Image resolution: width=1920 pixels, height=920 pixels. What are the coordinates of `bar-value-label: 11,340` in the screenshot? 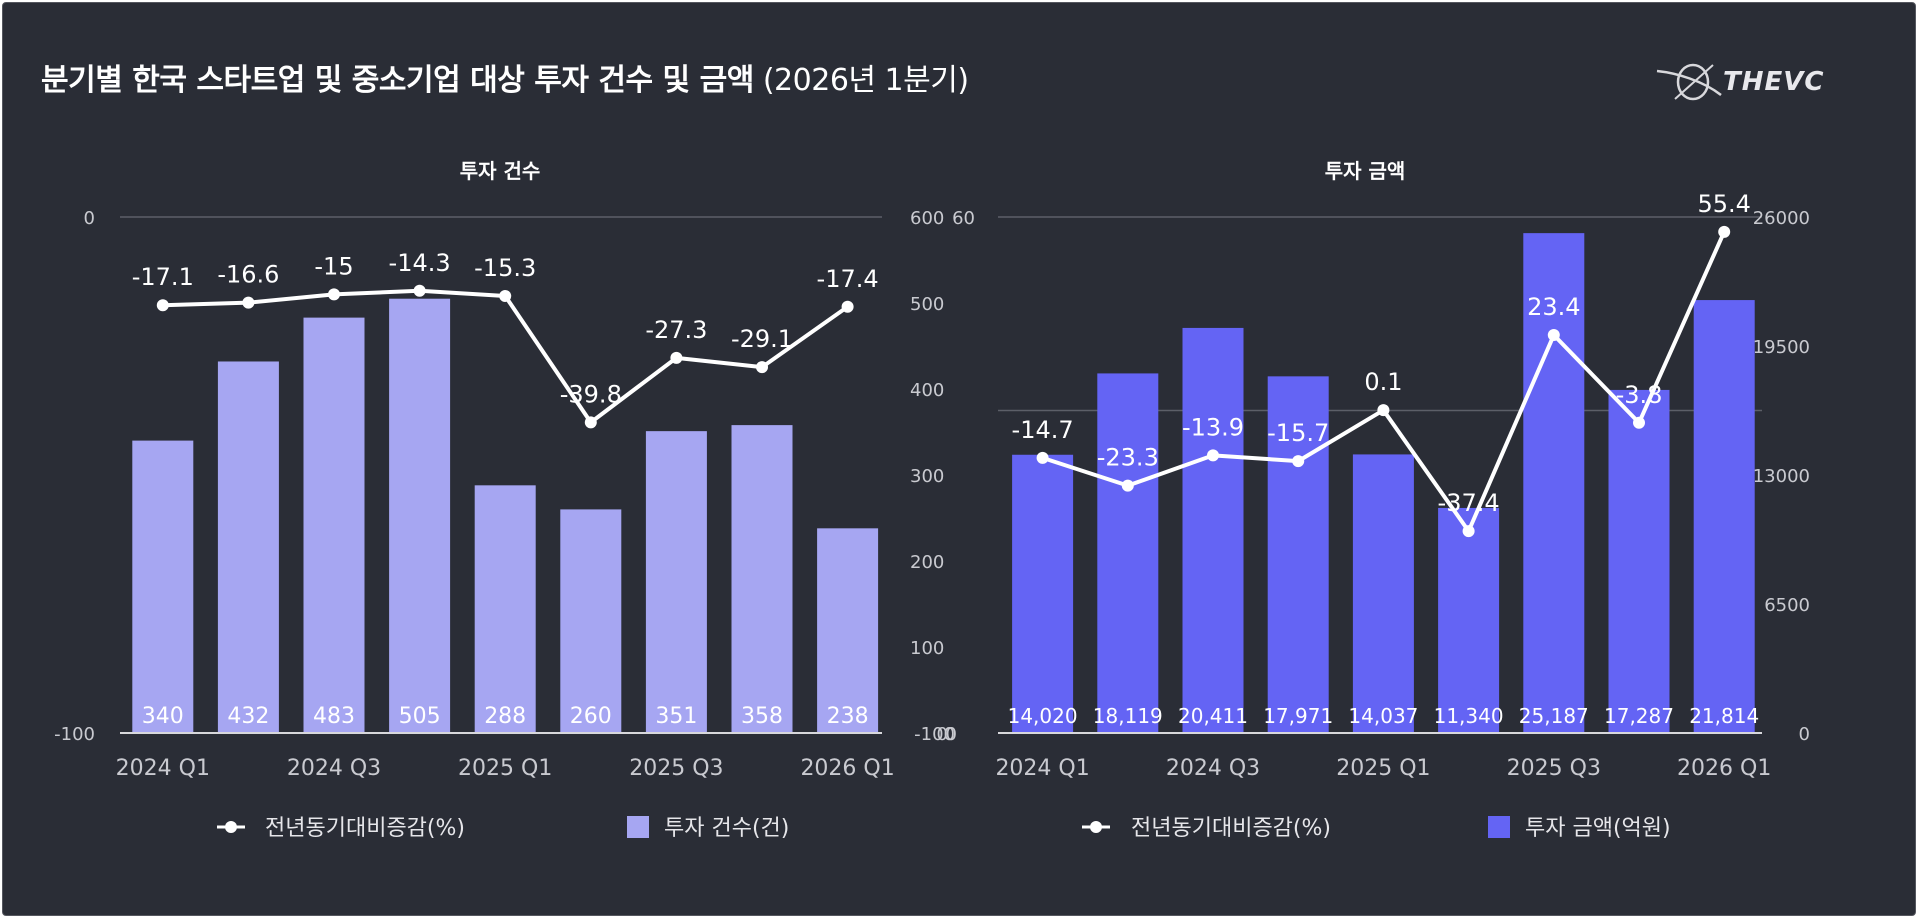 It's located at (1469, 716).